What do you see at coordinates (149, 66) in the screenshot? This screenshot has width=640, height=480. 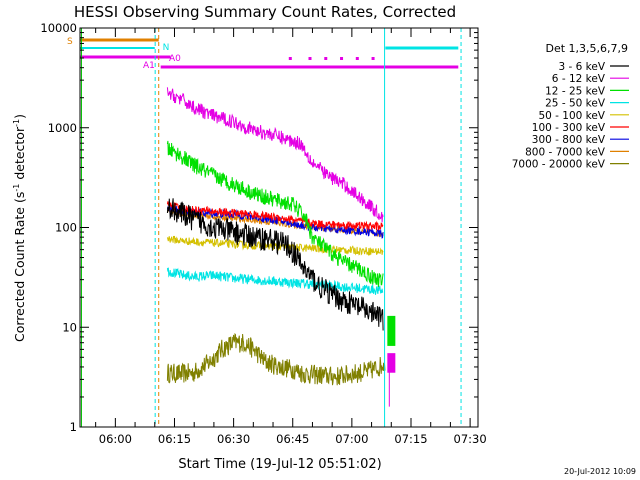 I see `flag-label-a1: A1` at bounding box center [149, 66].